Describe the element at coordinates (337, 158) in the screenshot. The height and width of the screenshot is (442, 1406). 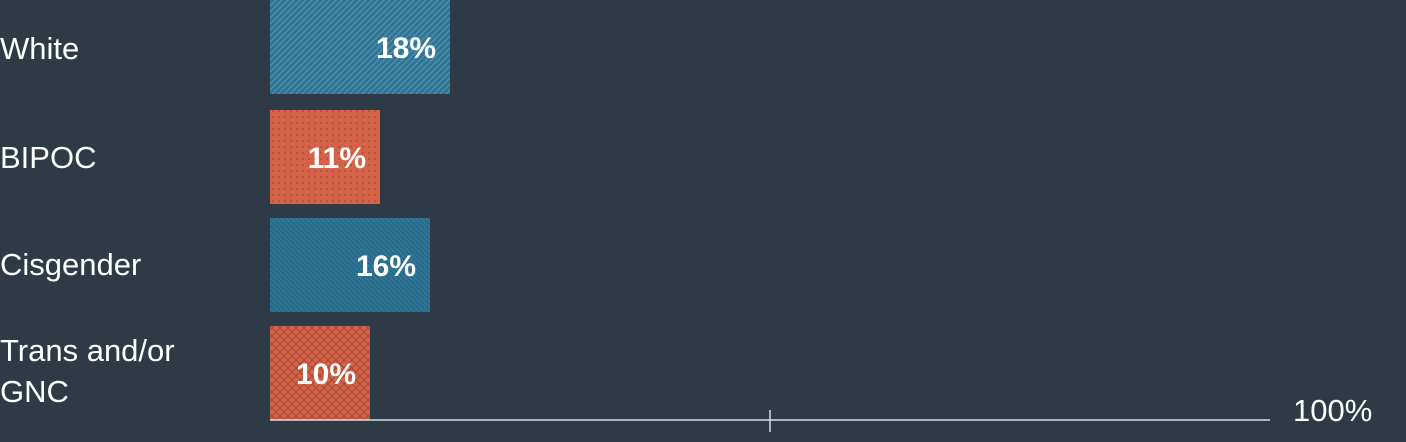
I see `value-label-bipoc: 11%` at that location.